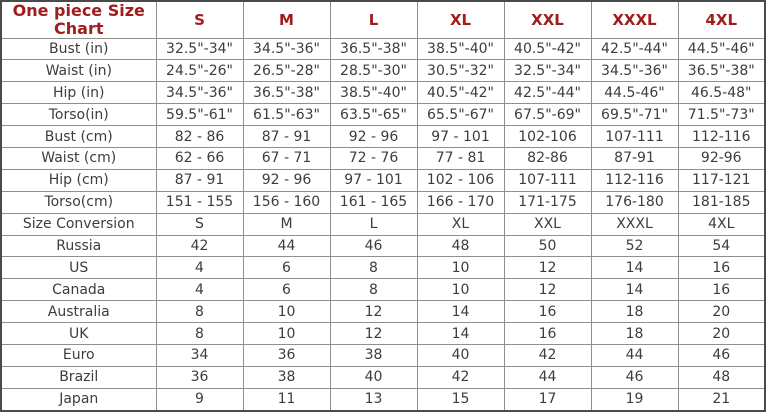  What do you see at coordinates (721, 224) in the screenshot?
I see `cell-value: 4XL` at bounding box center [721, 224].